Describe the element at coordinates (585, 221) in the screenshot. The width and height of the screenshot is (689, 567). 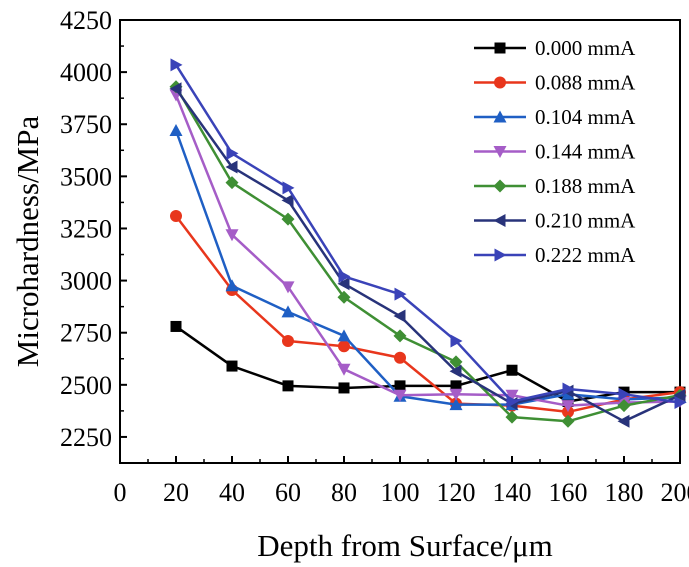
I see `legend-label: 0.210 mmA` at that location.